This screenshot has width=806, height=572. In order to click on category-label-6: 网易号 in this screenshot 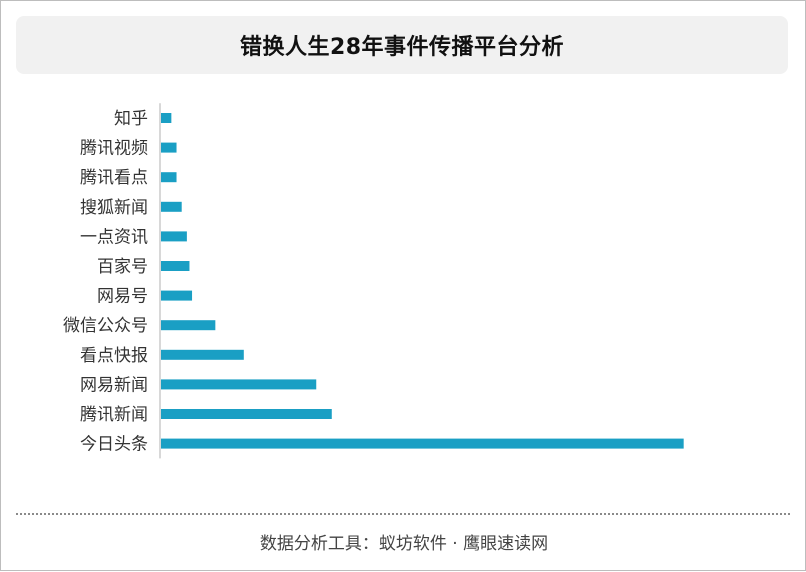, I will do `click(122, 297)`.